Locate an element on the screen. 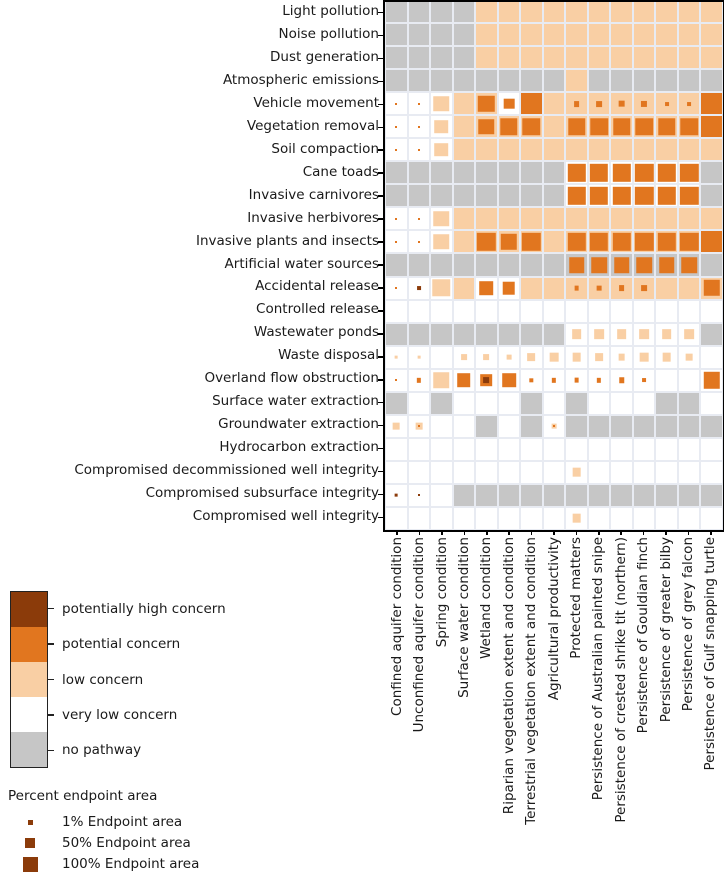 The height and width of the screenshot is (892, 724). concern-colorbar is located at coordinates (29, 679).